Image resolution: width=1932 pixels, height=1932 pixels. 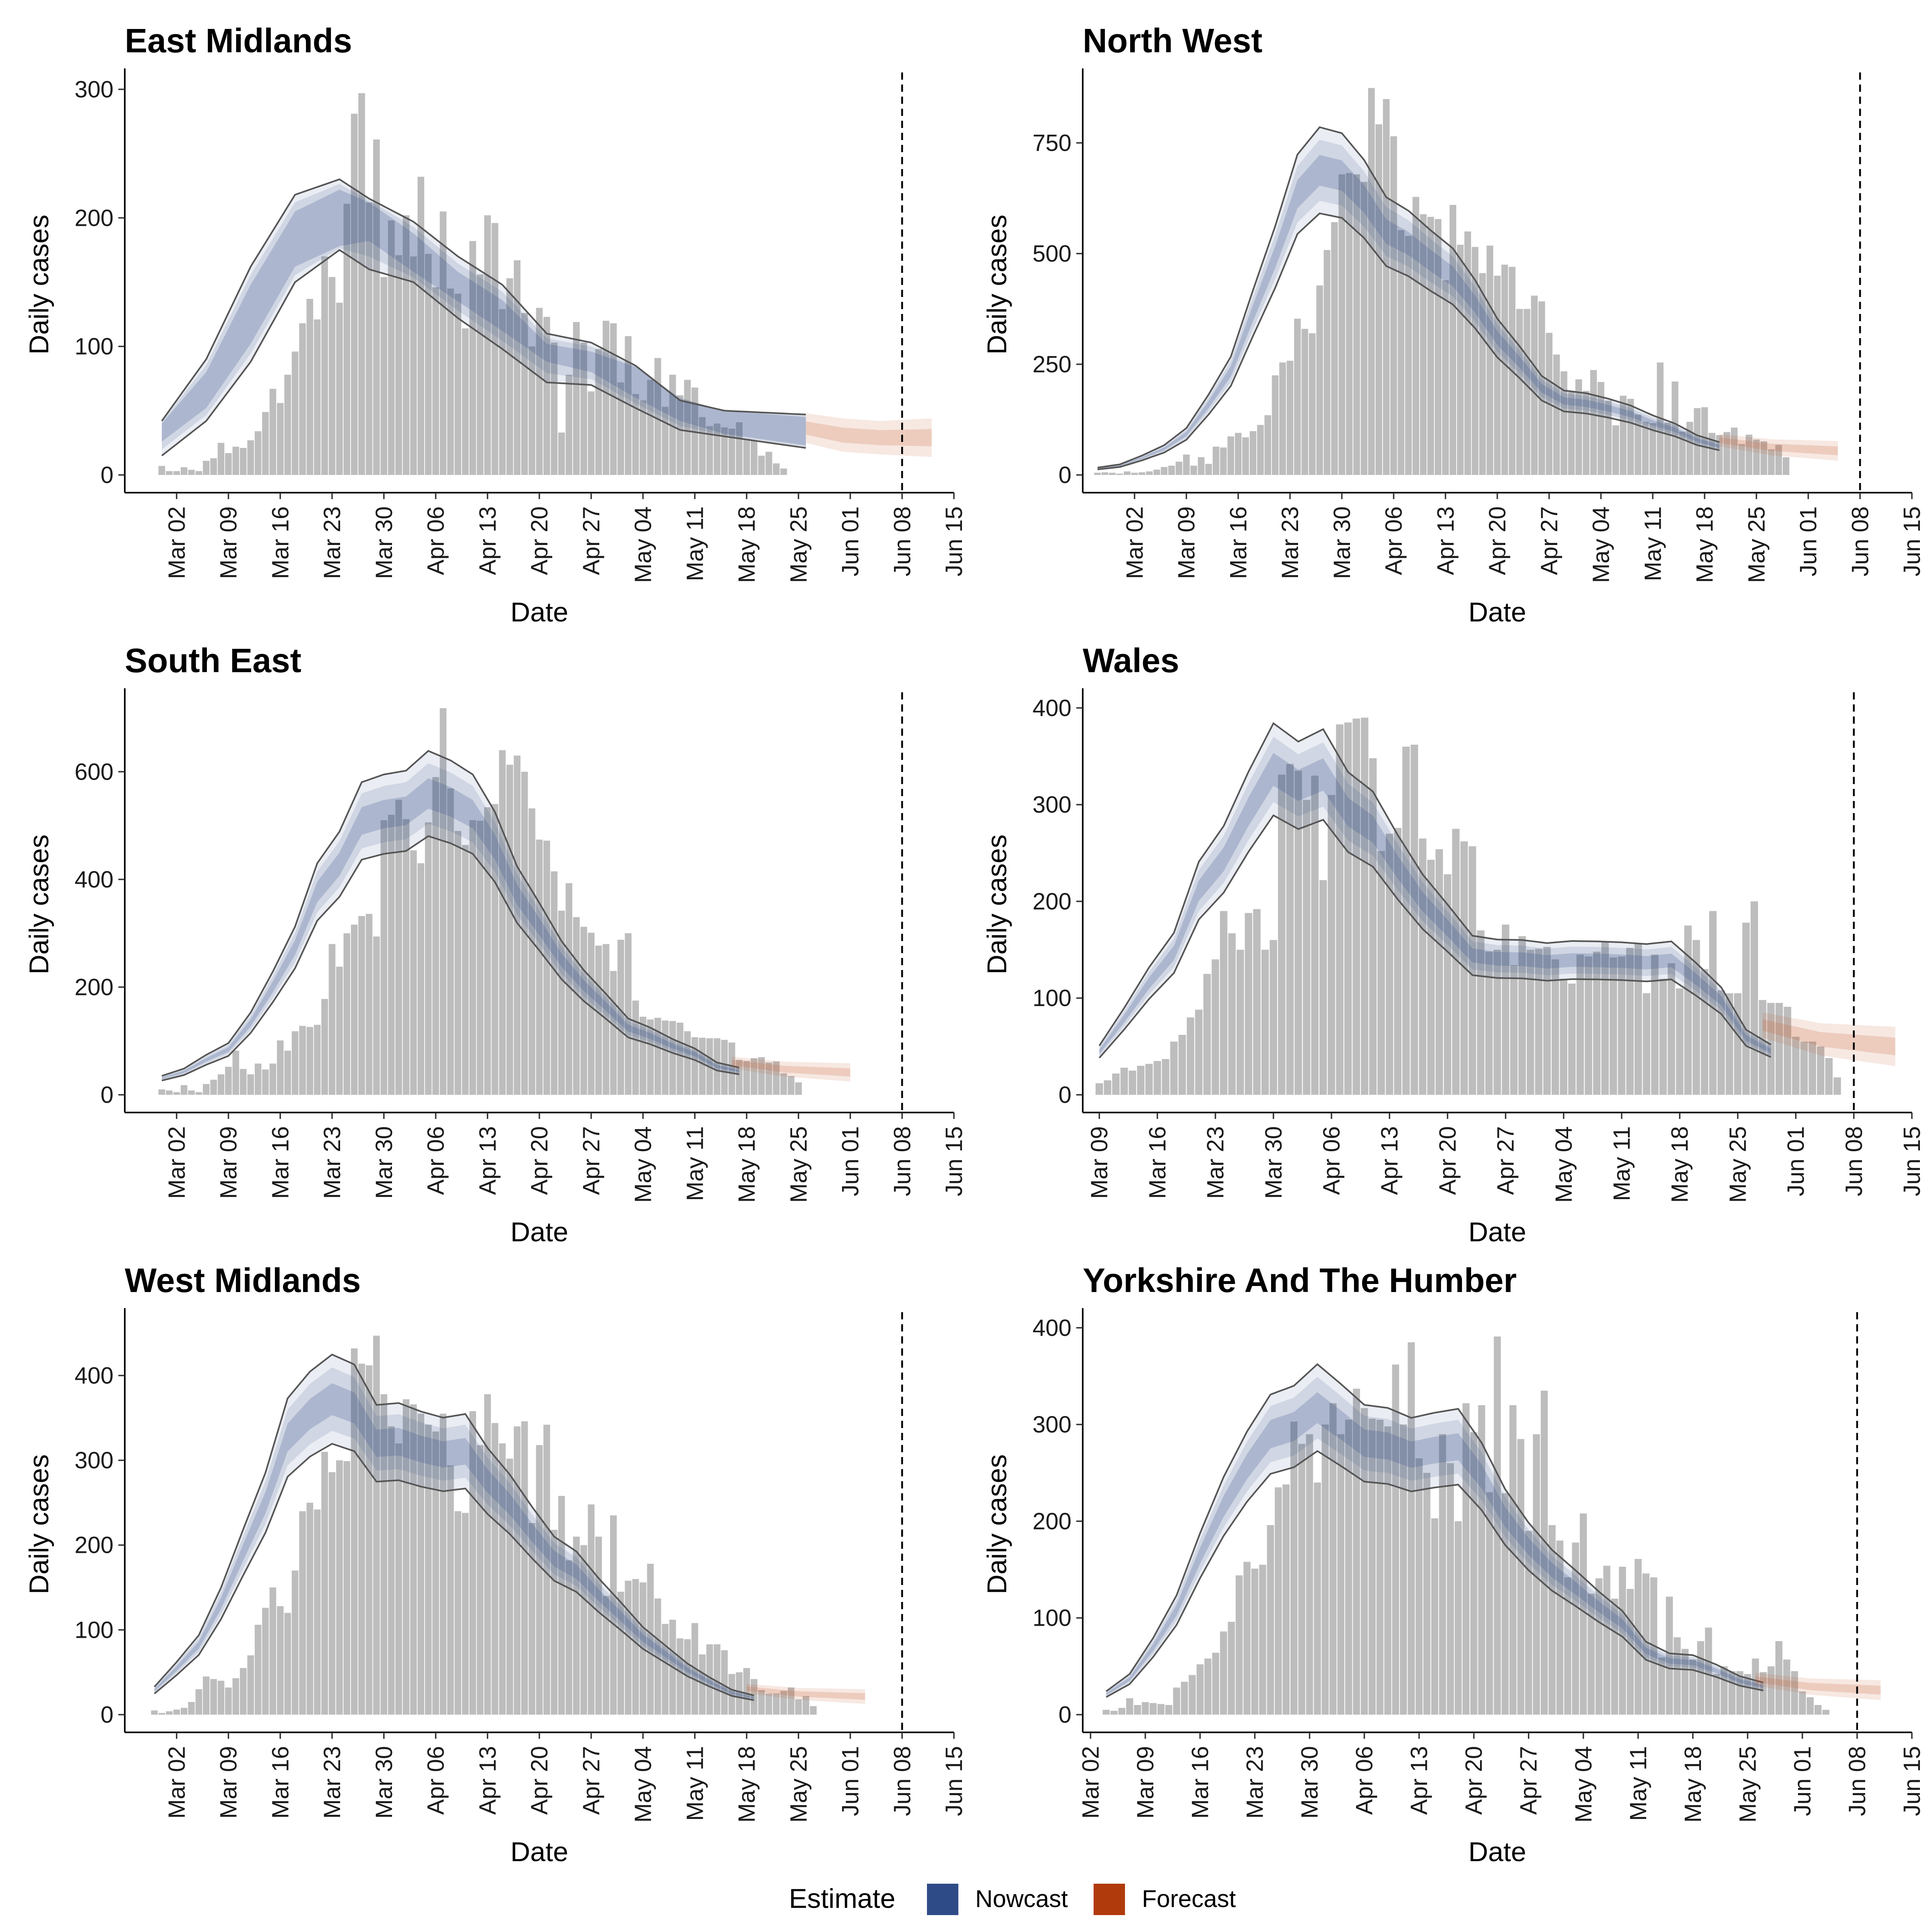 I want to click on x-tick-label: Mar 16, so click(x=280, y=542).